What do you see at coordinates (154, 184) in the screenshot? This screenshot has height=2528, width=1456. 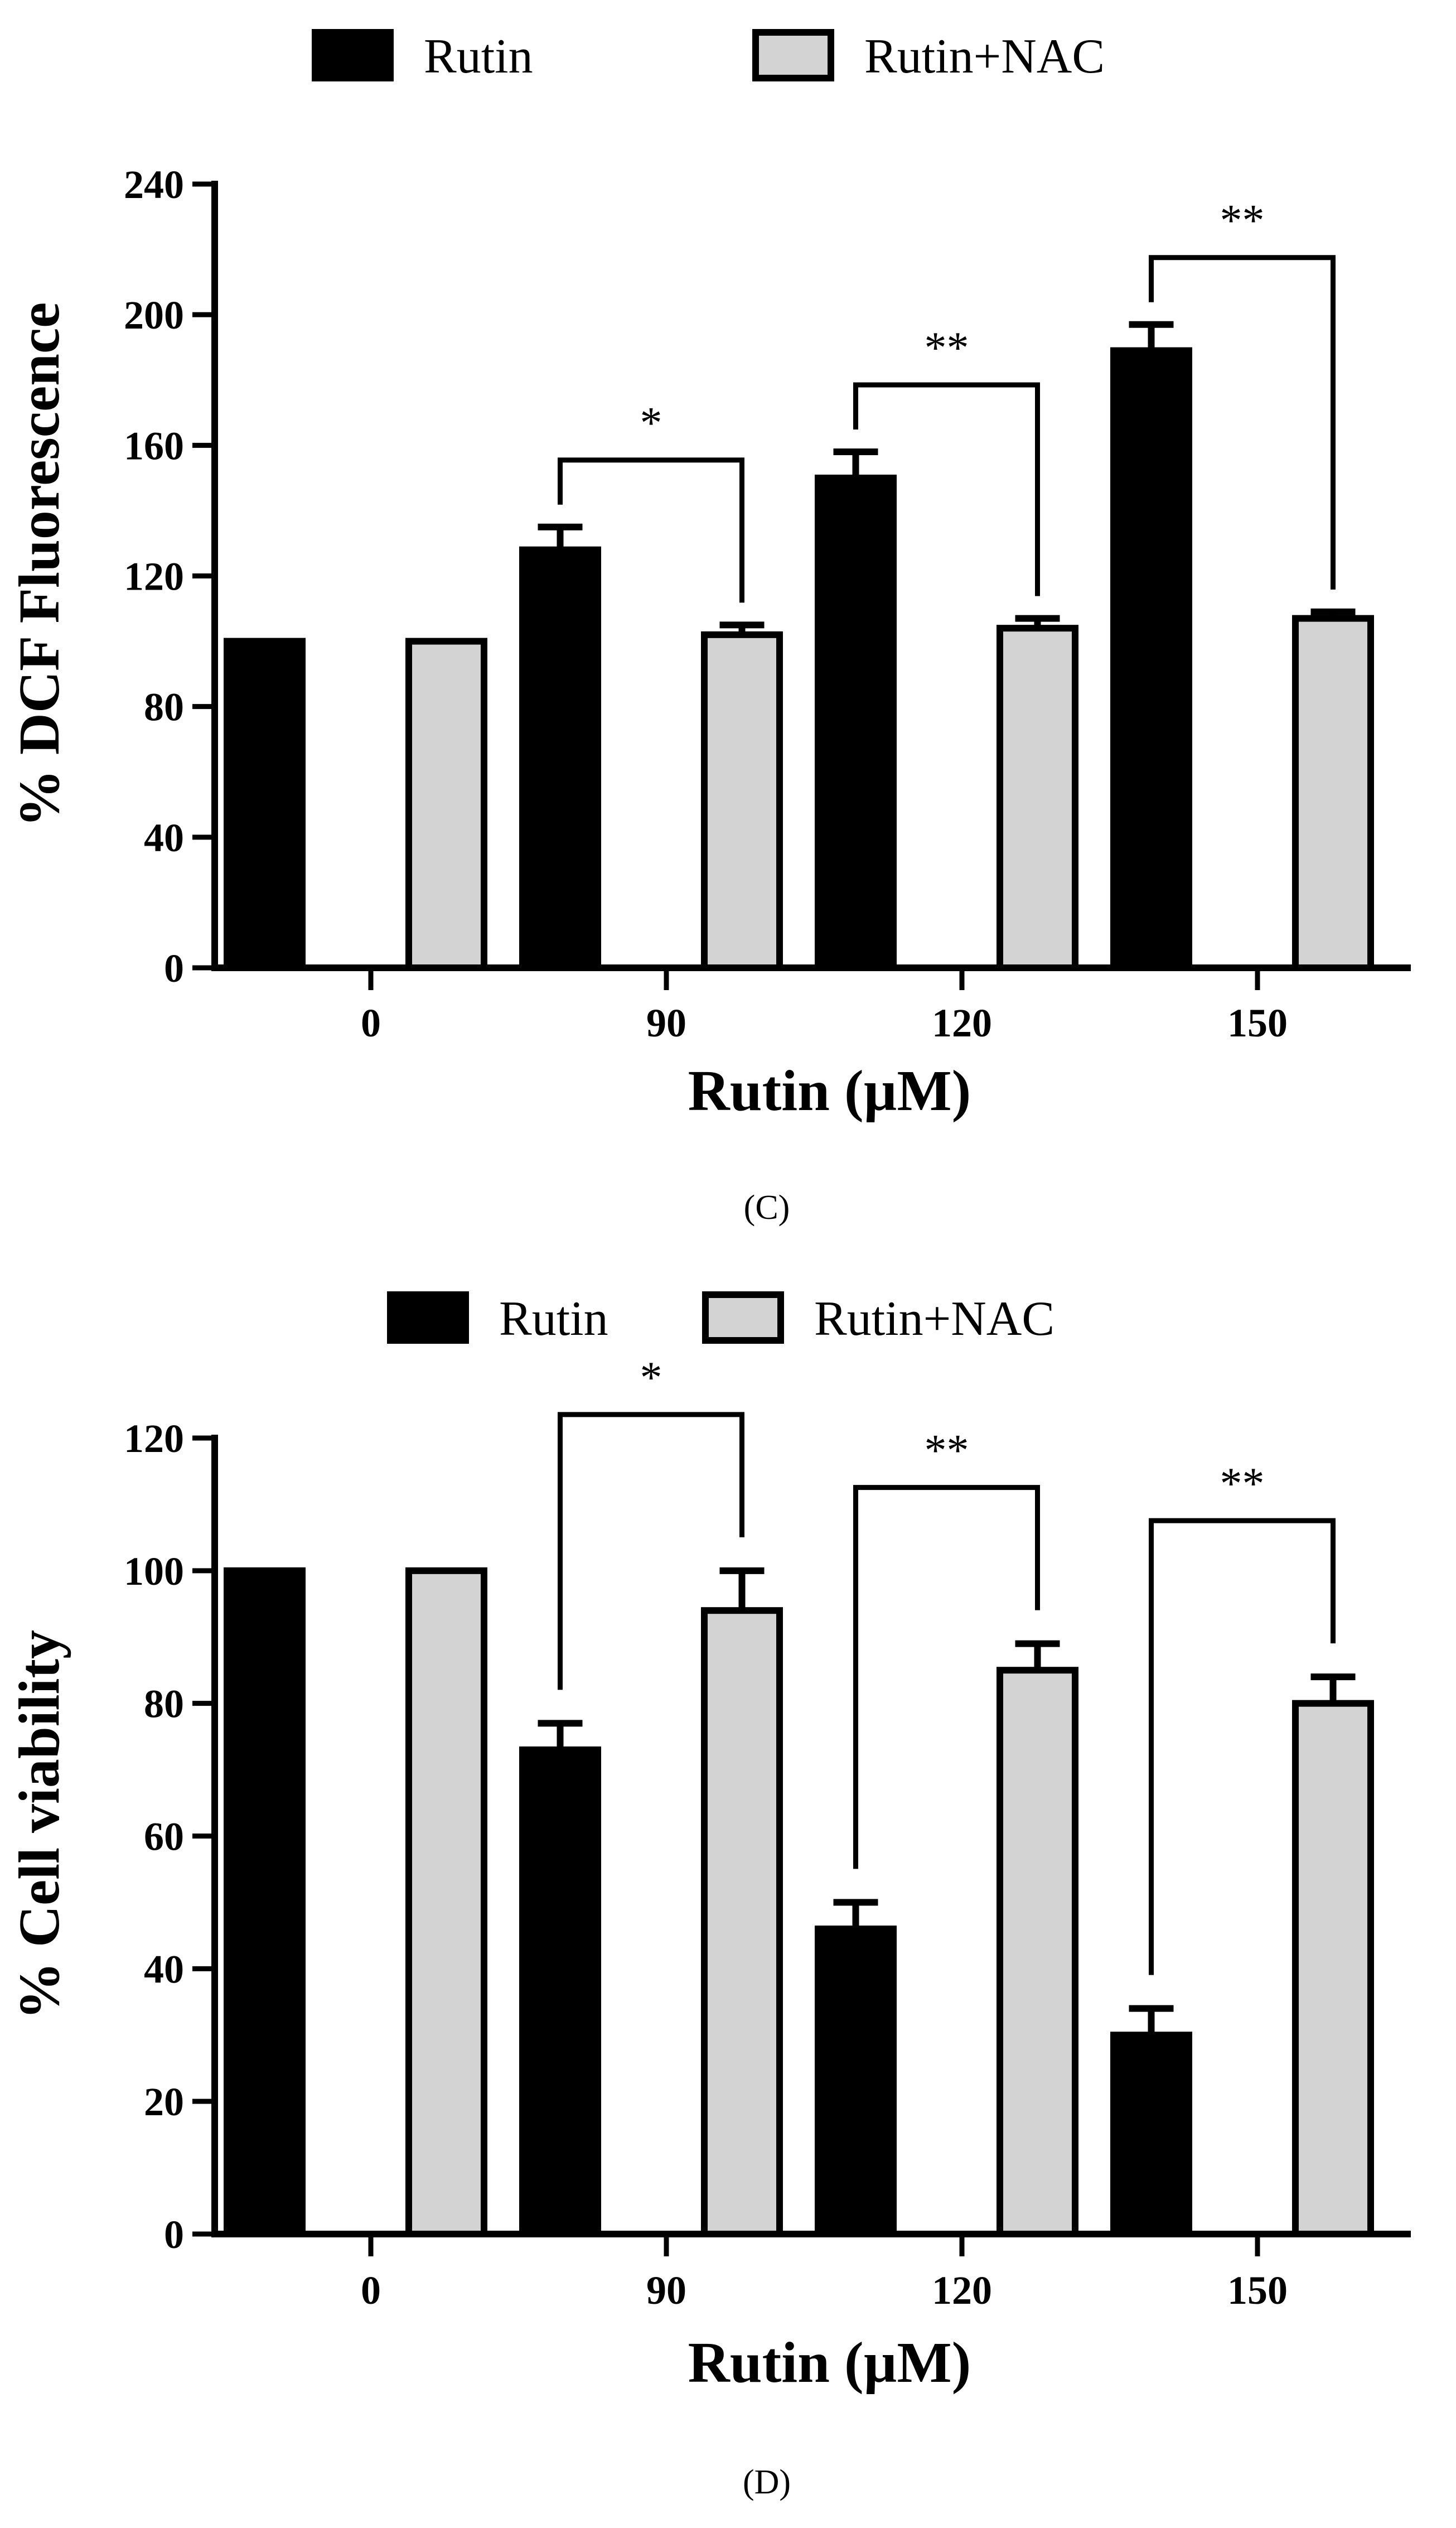 I see `y-tick-label: 240` at bounding box center [154, 184].